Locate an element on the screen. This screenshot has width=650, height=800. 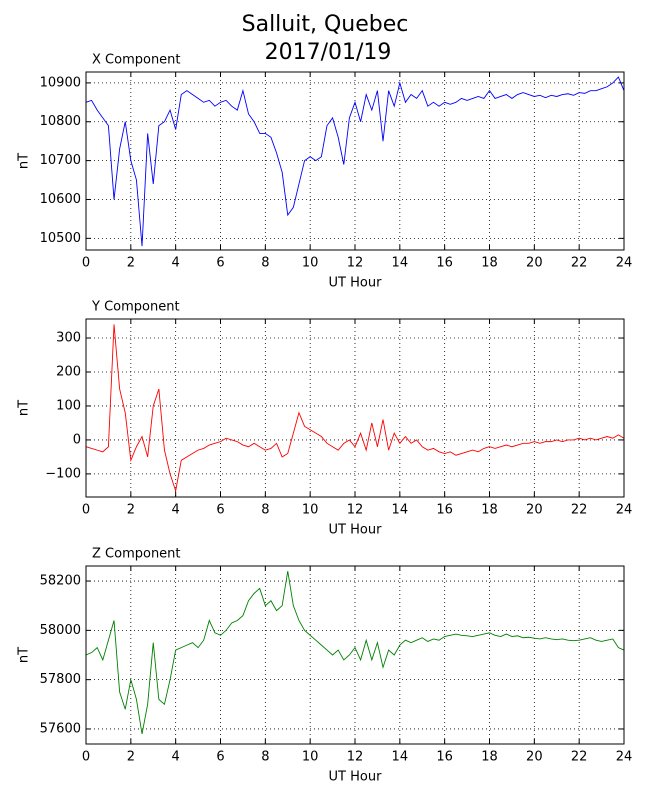
panel-title: Y Component is located at coordinates (135, 307).